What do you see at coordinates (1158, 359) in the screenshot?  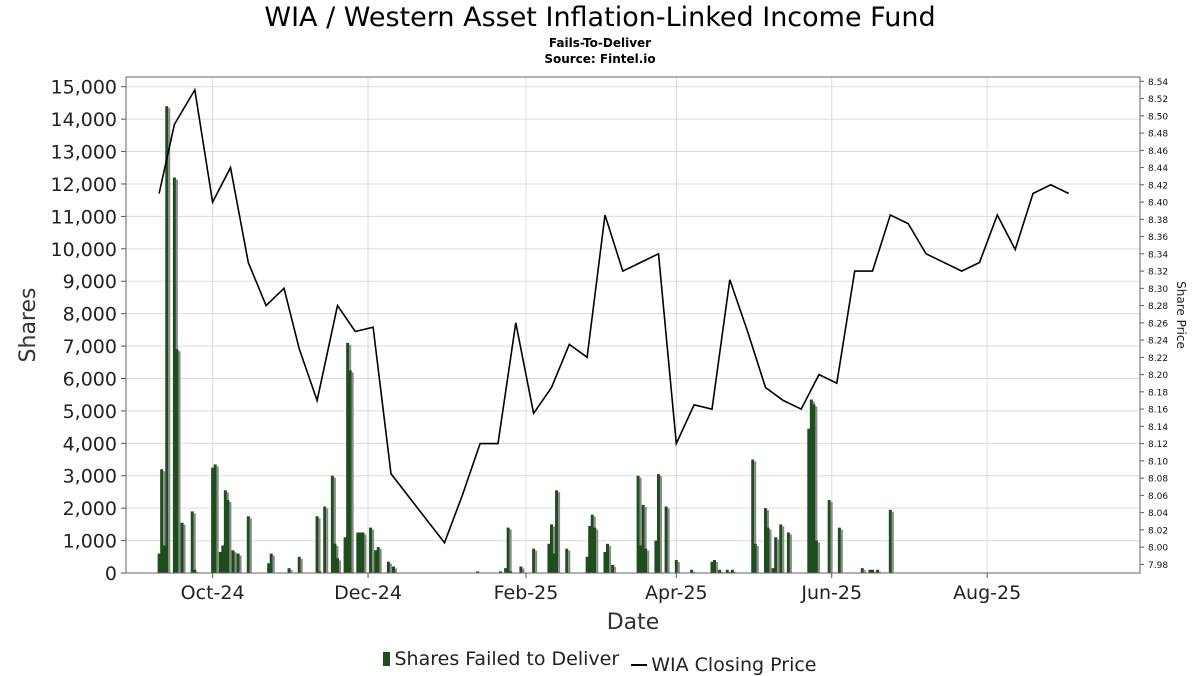 I see `y2-tick-label-12: 8.22` at bounding box center [1158, 359].